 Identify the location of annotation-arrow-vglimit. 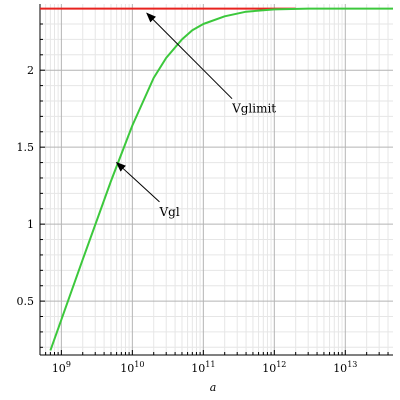
(189, 56).